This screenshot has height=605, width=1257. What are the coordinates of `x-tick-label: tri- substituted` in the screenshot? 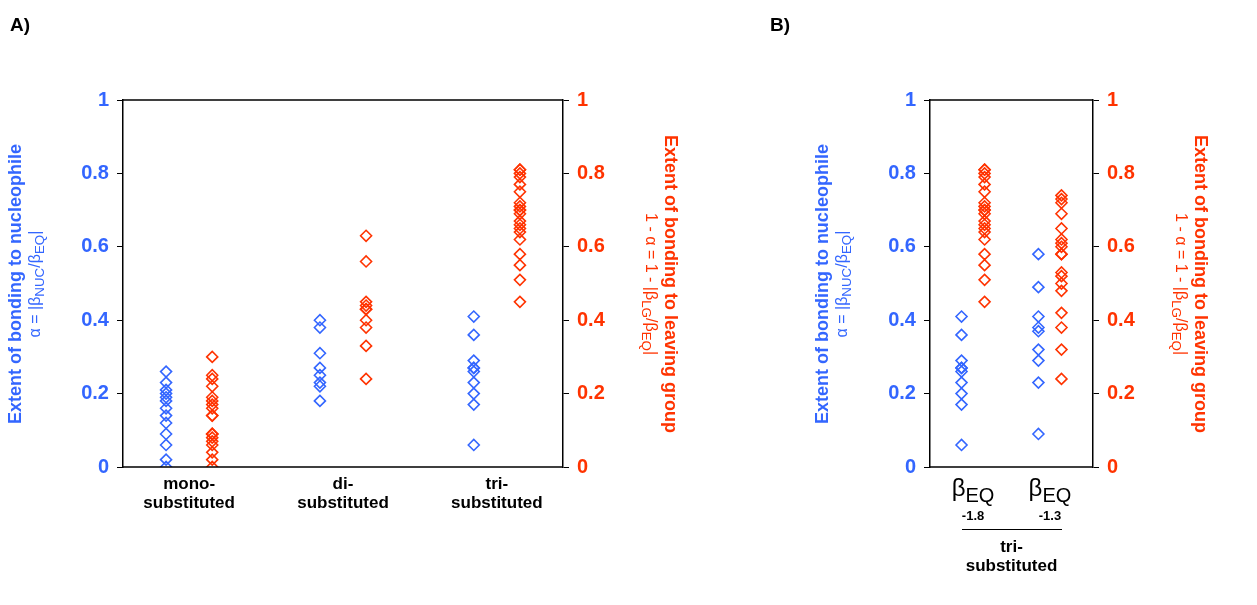 It's located at (497, 493).